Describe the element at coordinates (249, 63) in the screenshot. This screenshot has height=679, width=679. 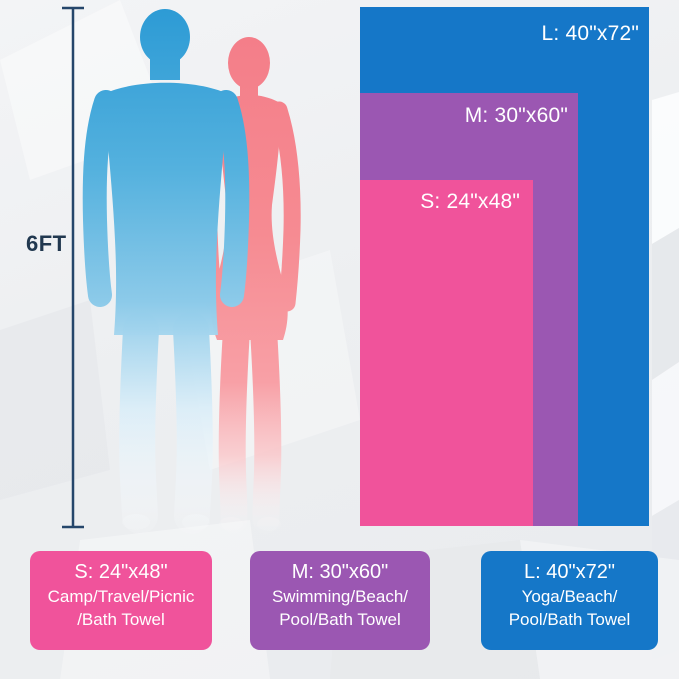
I see `female-head` at that location.